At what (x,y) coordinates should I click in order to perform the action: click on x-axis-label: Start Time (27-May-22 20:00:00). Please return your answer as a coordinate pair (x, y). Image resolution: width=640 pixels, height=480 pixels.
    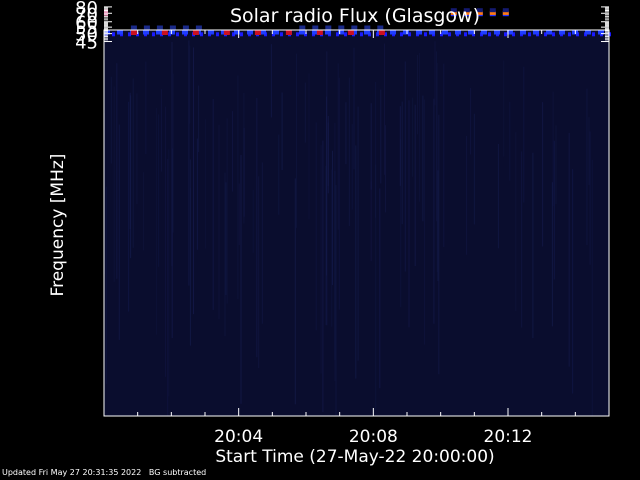
    Looking at the image, I should click on (354, 457).